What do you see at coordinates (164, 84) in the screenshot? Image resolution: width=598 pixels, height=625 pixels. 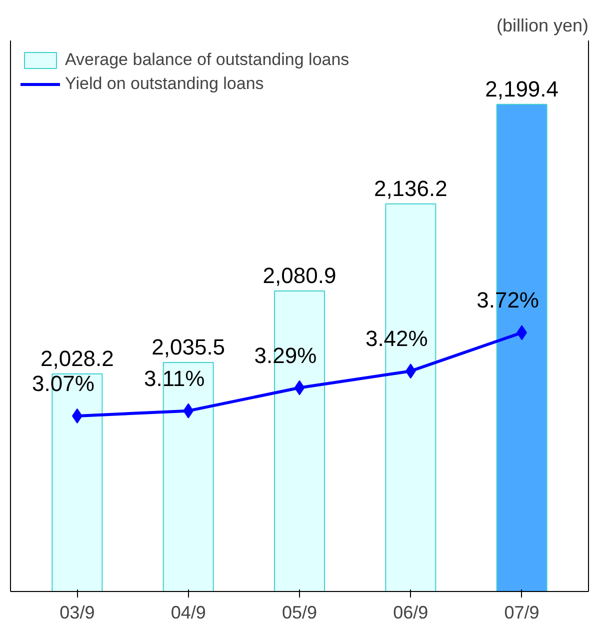 I see `legend-label: Yield on outstanding loans` at bounding box center [164, 84].